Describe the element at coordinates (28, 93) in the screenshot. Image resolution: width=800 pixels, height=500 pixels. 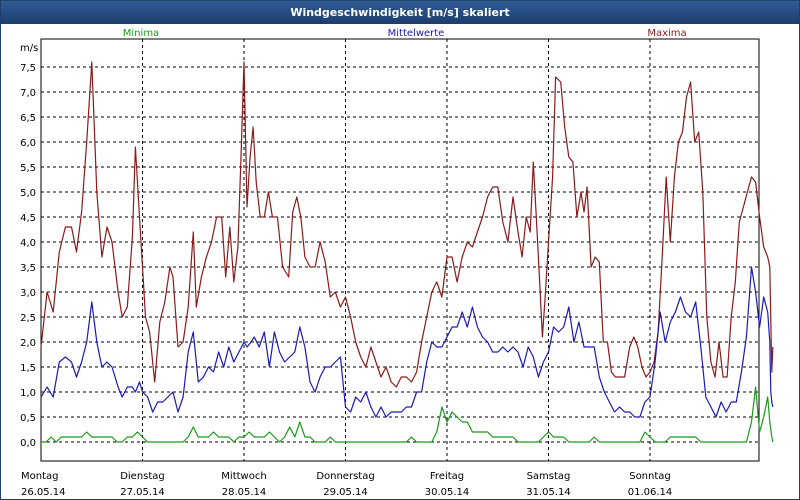
I see `y-tick-label: 7,0` at that location.